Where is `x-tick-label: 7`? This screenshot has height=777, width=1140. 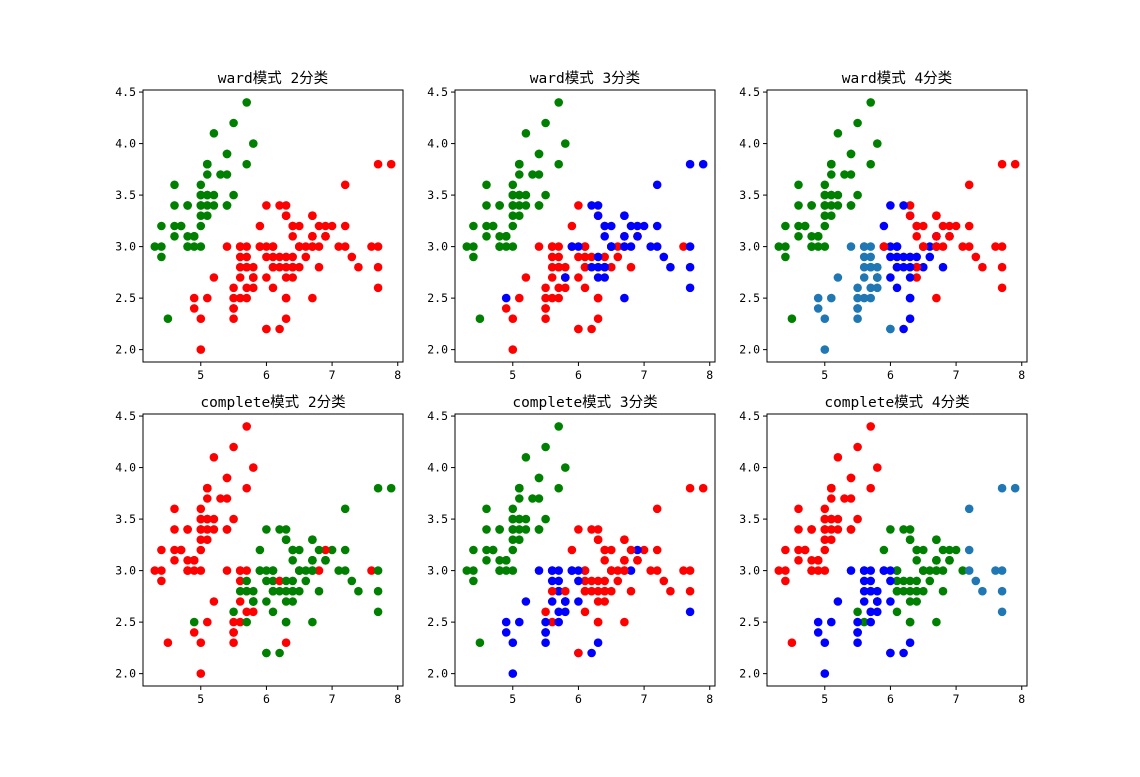 x-tick-label: 7 is located at coordinates (956, 375).